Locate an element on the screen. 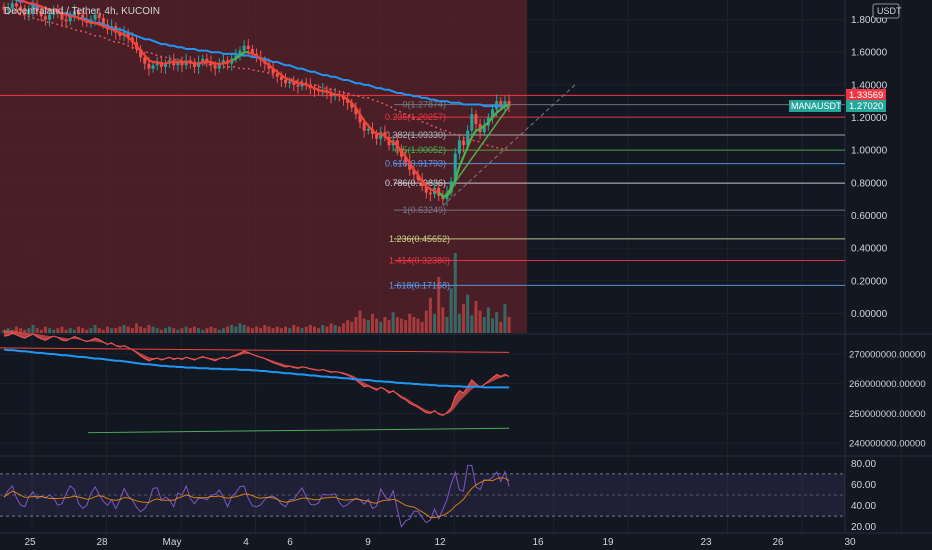  price-tick-label-2: 1.40000 is located at coordinates (869, 85).